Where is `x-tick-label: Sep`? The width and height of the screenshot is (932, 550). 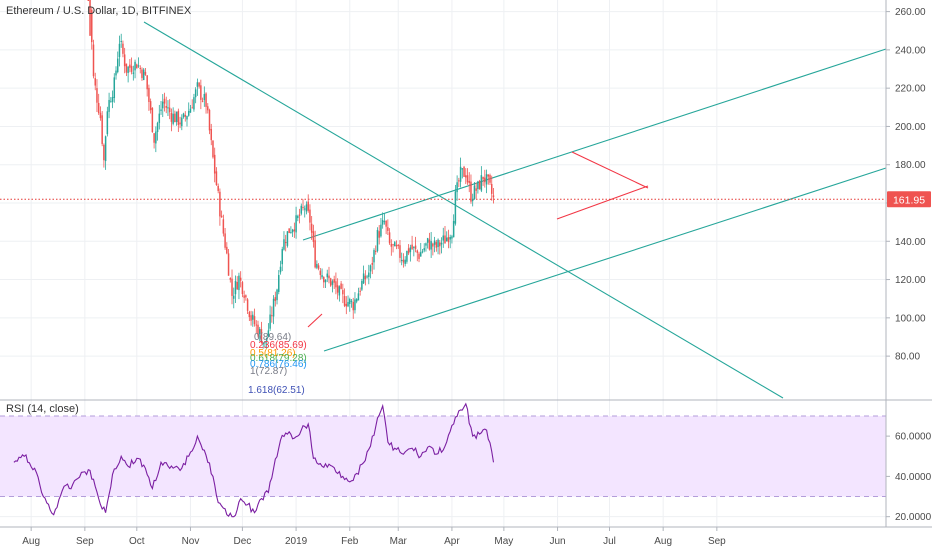
x-tick-label: Sep is located at coordinates (85, 541).